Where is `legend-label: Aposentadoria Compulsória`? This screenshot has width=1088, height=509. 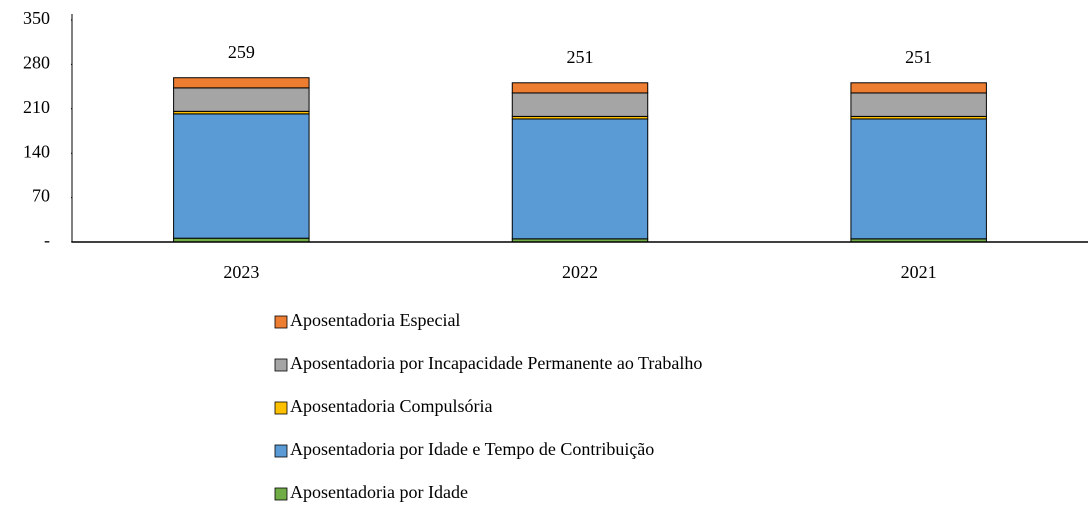
legend-label: Aposentadoria Compulsória is located at coordinates (391, 406).